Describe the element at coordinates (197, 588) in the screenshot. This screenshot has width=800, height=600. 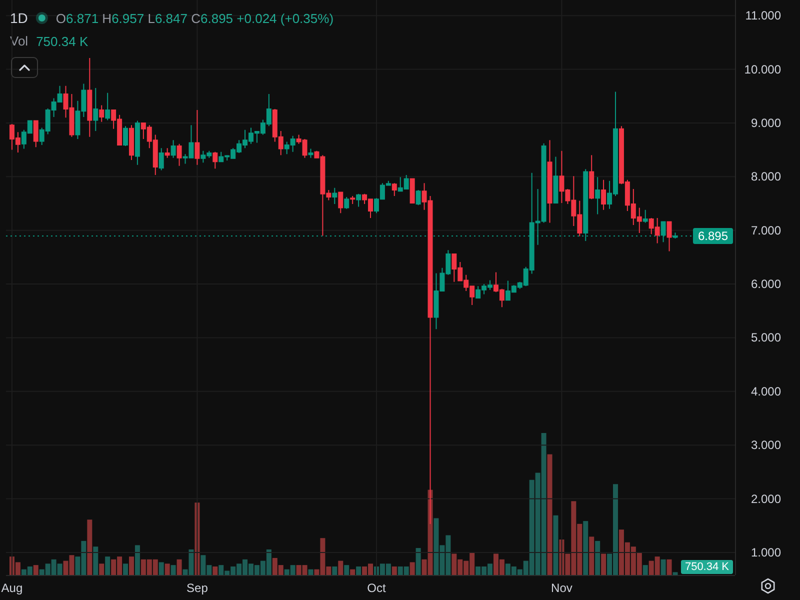
I see `x-tick-label: Sep` at that location.